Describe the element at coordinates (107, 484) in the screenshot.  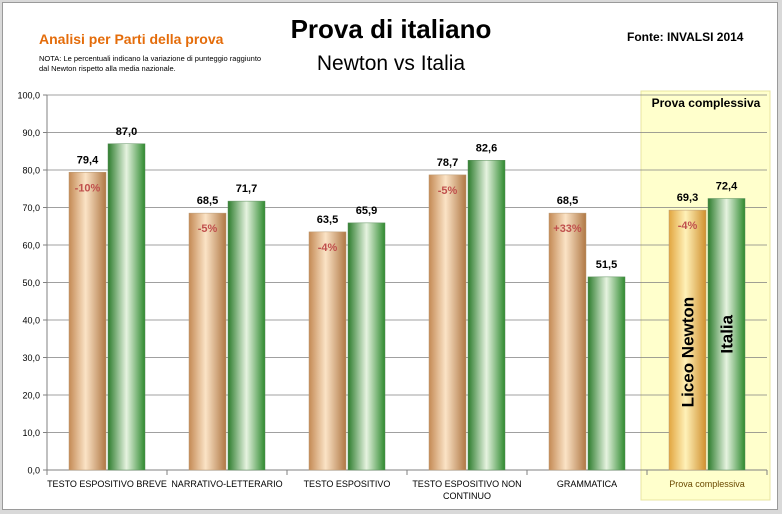
I see `category-label: TESTO ESPOSITIVO BREVE` at that location.